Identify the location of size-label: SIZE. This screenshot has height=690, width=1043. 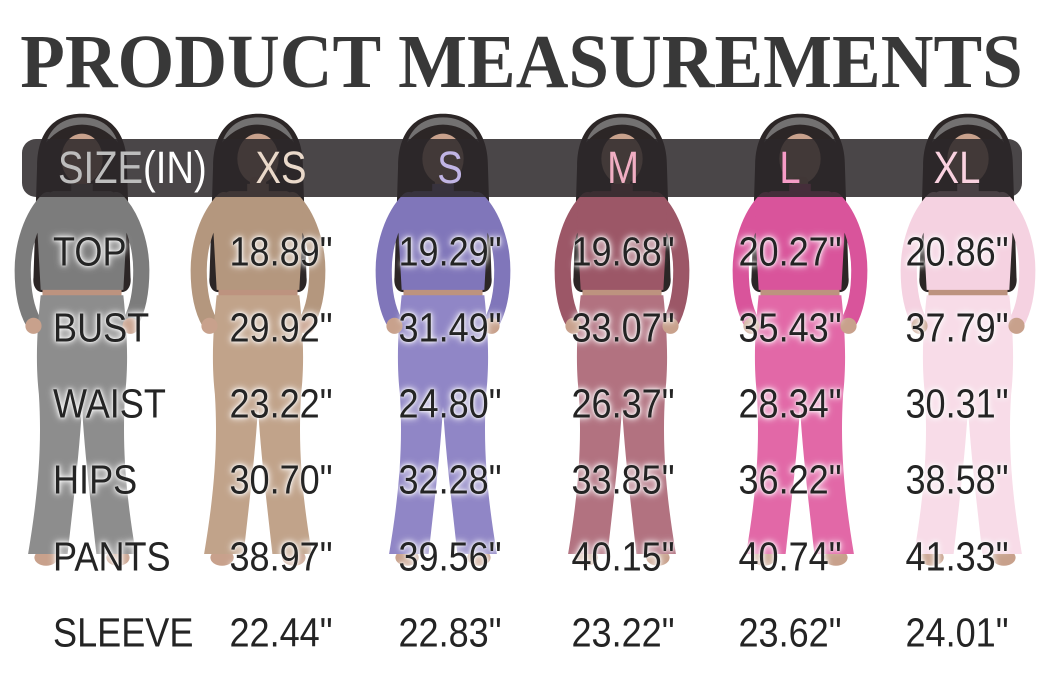
(101, 167).